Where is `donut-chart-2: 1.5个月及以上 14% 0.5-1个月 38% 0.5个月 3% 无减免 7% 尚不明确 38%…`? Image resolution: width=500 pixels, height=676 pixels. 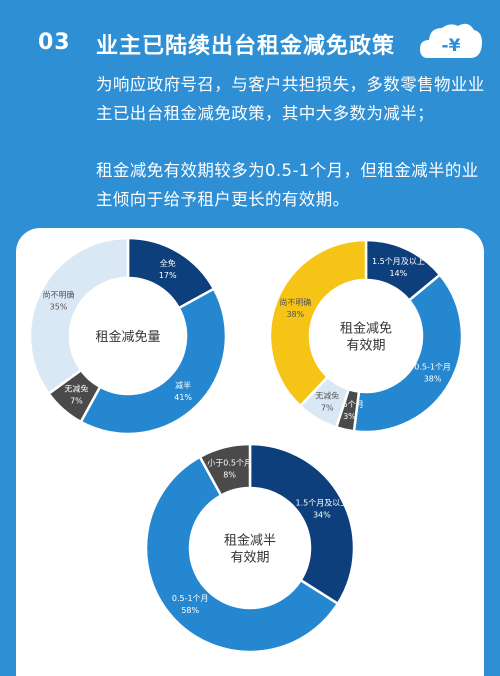
donut-chart-2: 1.5个月及以上 14% 0.5-1个月 38% 0.5个月 3% 无减免 7% 尚不明确 38%… is located at coordinates (366, 336).